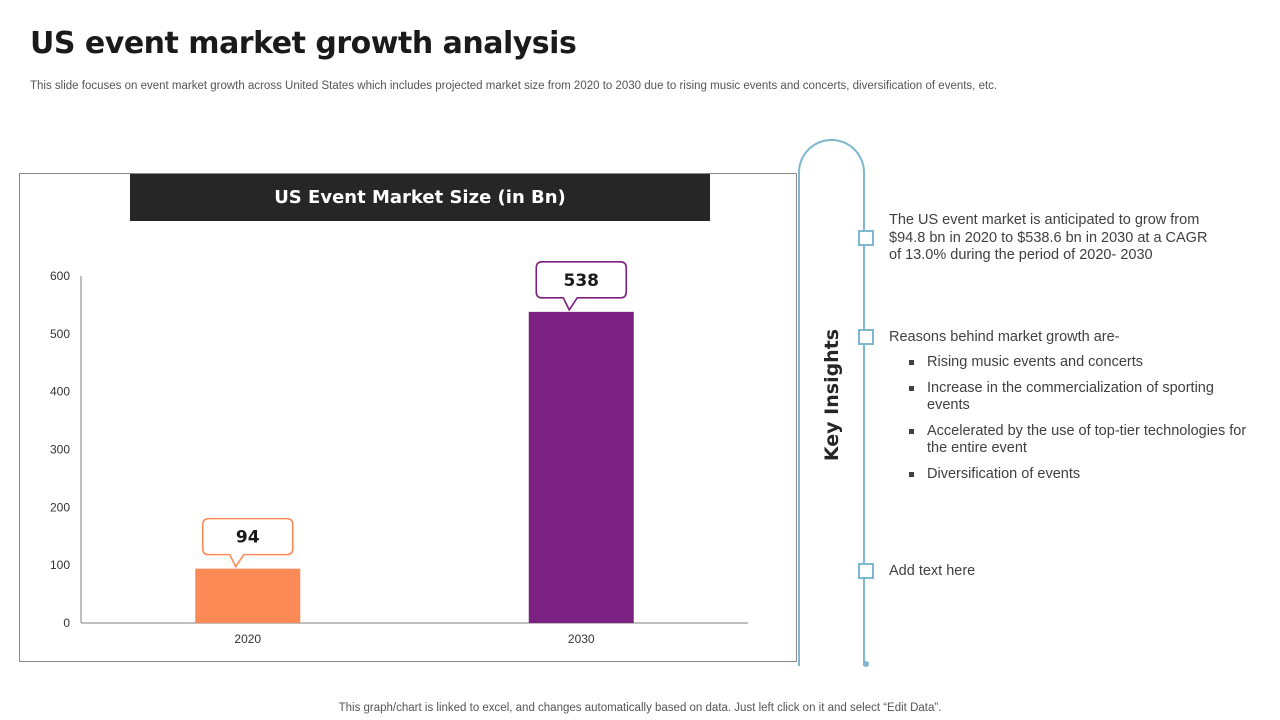 This screenshot has height=720, width=1280. Describe the element at coordinates (60, 276) in the screenshot. I see `y-tick-label: 600` at that location.